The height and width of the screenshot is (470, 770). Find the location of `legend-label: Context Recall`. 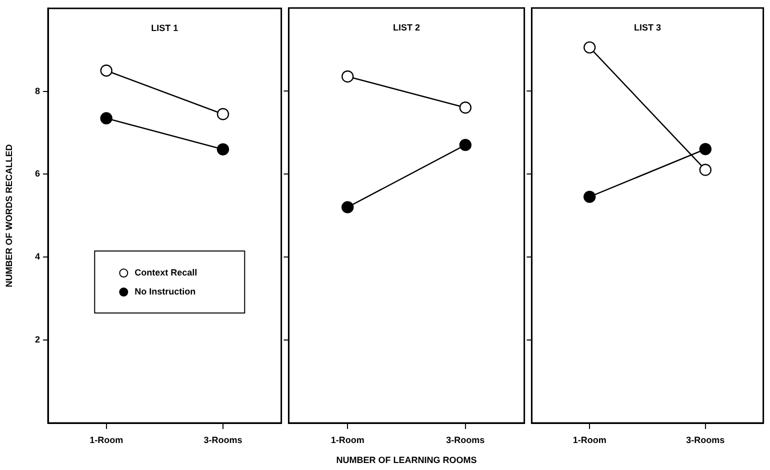

legend-label: Context Recall is located at coordinates (166, 273).